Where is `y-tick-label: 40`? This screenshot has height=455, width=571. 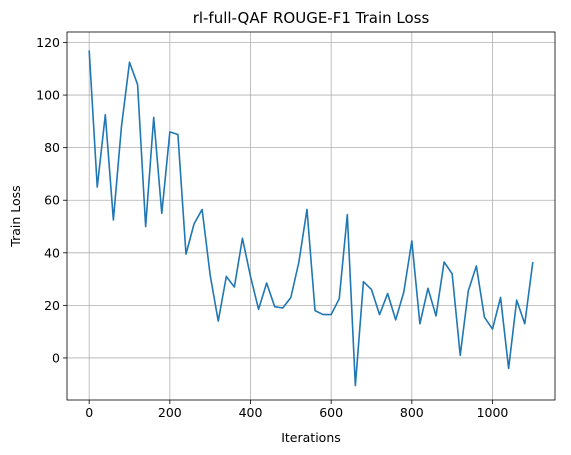 y-tick-label: 40 is located at coordinates (52, 252).